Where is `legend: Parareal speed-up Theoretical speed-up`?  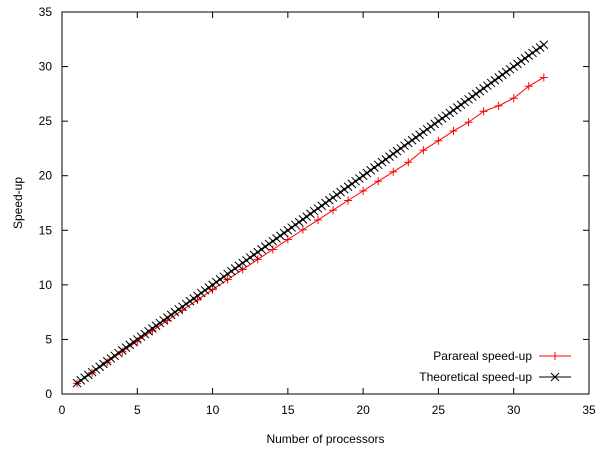 legend: Parareal speed-up Theoretical speed-up is located at coordinates (495, 366).